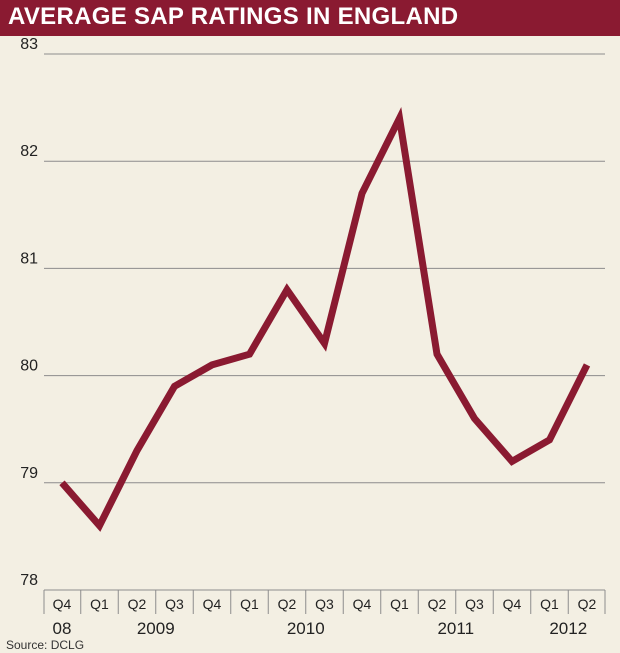  What do you see at coordinates (29, 312) in the screenshot?
I see `y-axis-ticks: 78 79 80 81 82 83` at bounding box center [29, 312].